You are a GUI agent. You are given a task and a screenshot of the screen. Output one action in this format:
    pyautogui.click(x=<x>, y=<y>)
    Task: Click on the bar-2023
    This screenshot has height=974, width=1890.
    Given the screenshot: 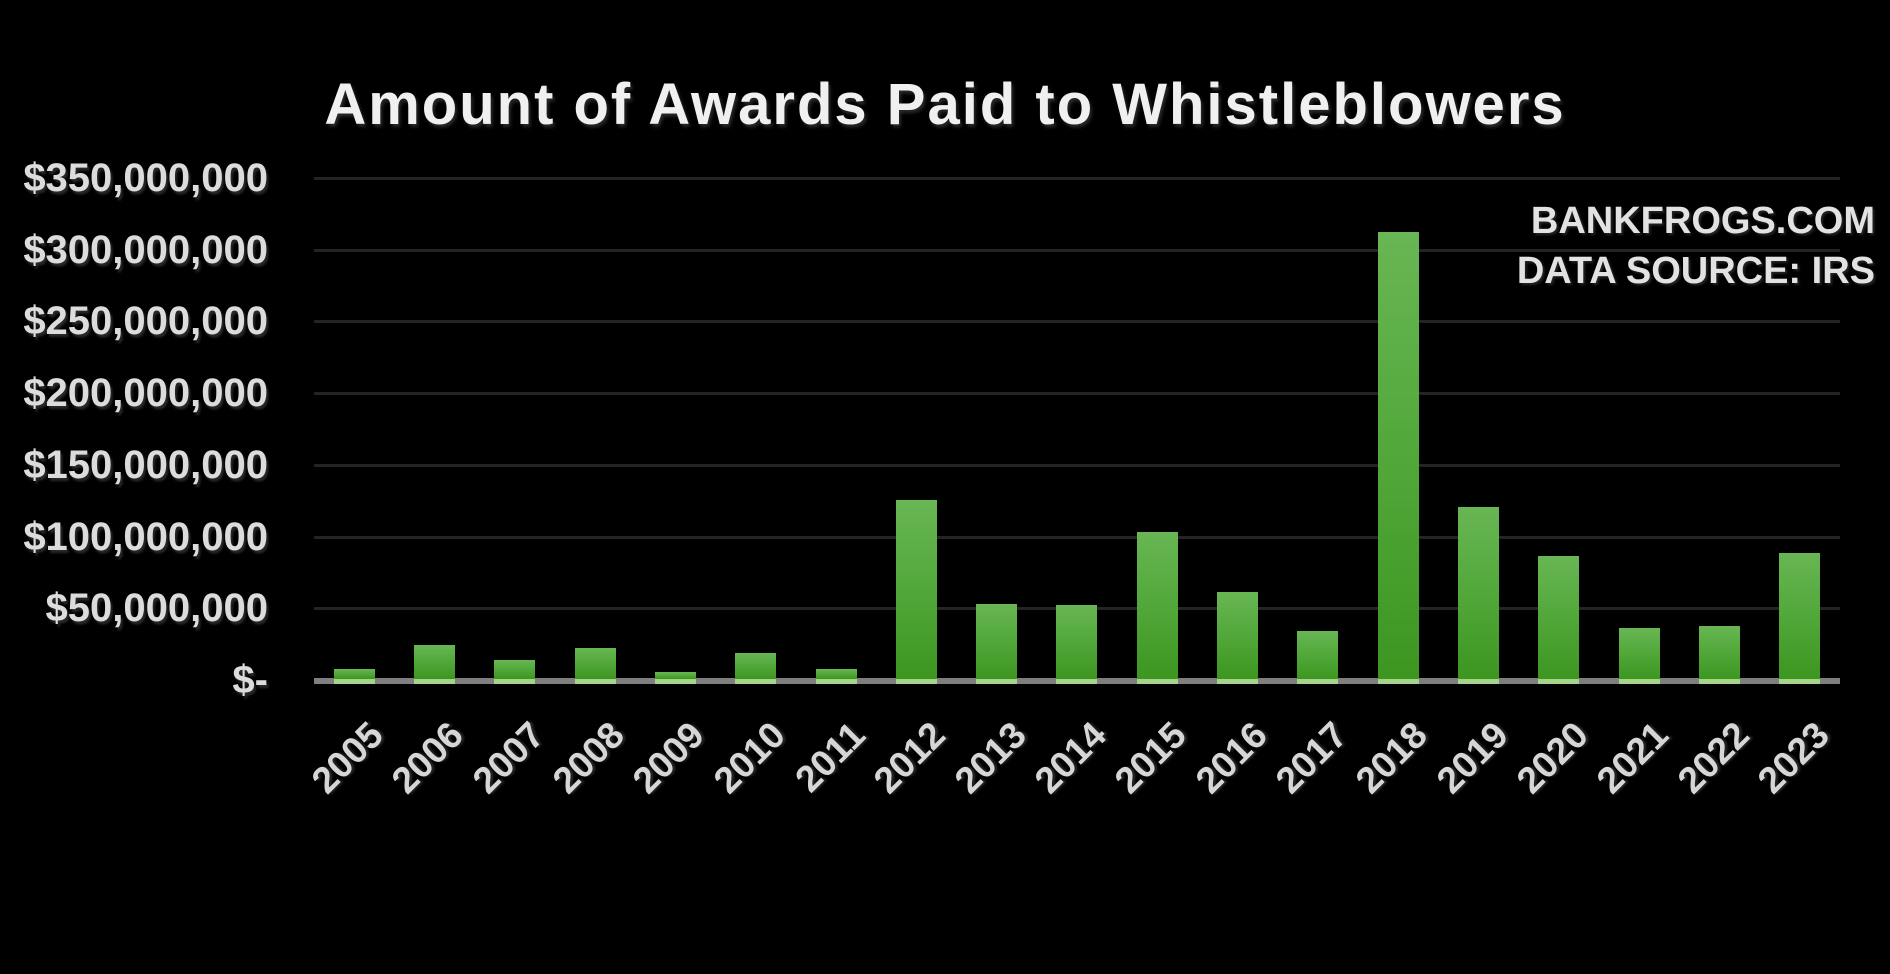 What is the action you would take?
    pyautogui.click(x=1799, y=618)
    